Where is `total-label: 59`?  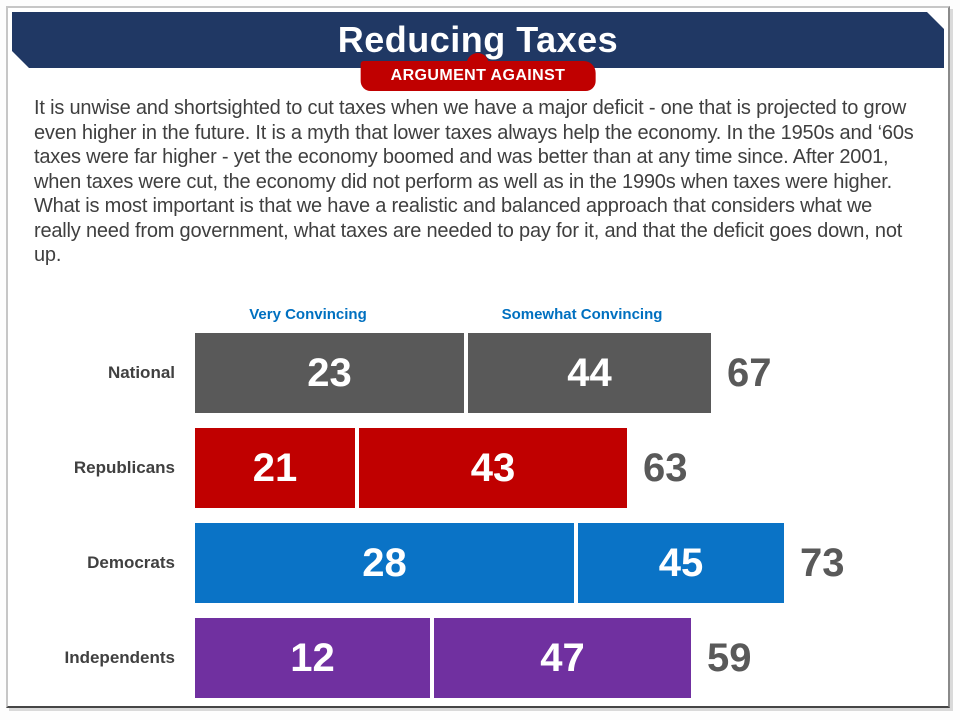
total-label: 59 is located at coordinates (729, 658).